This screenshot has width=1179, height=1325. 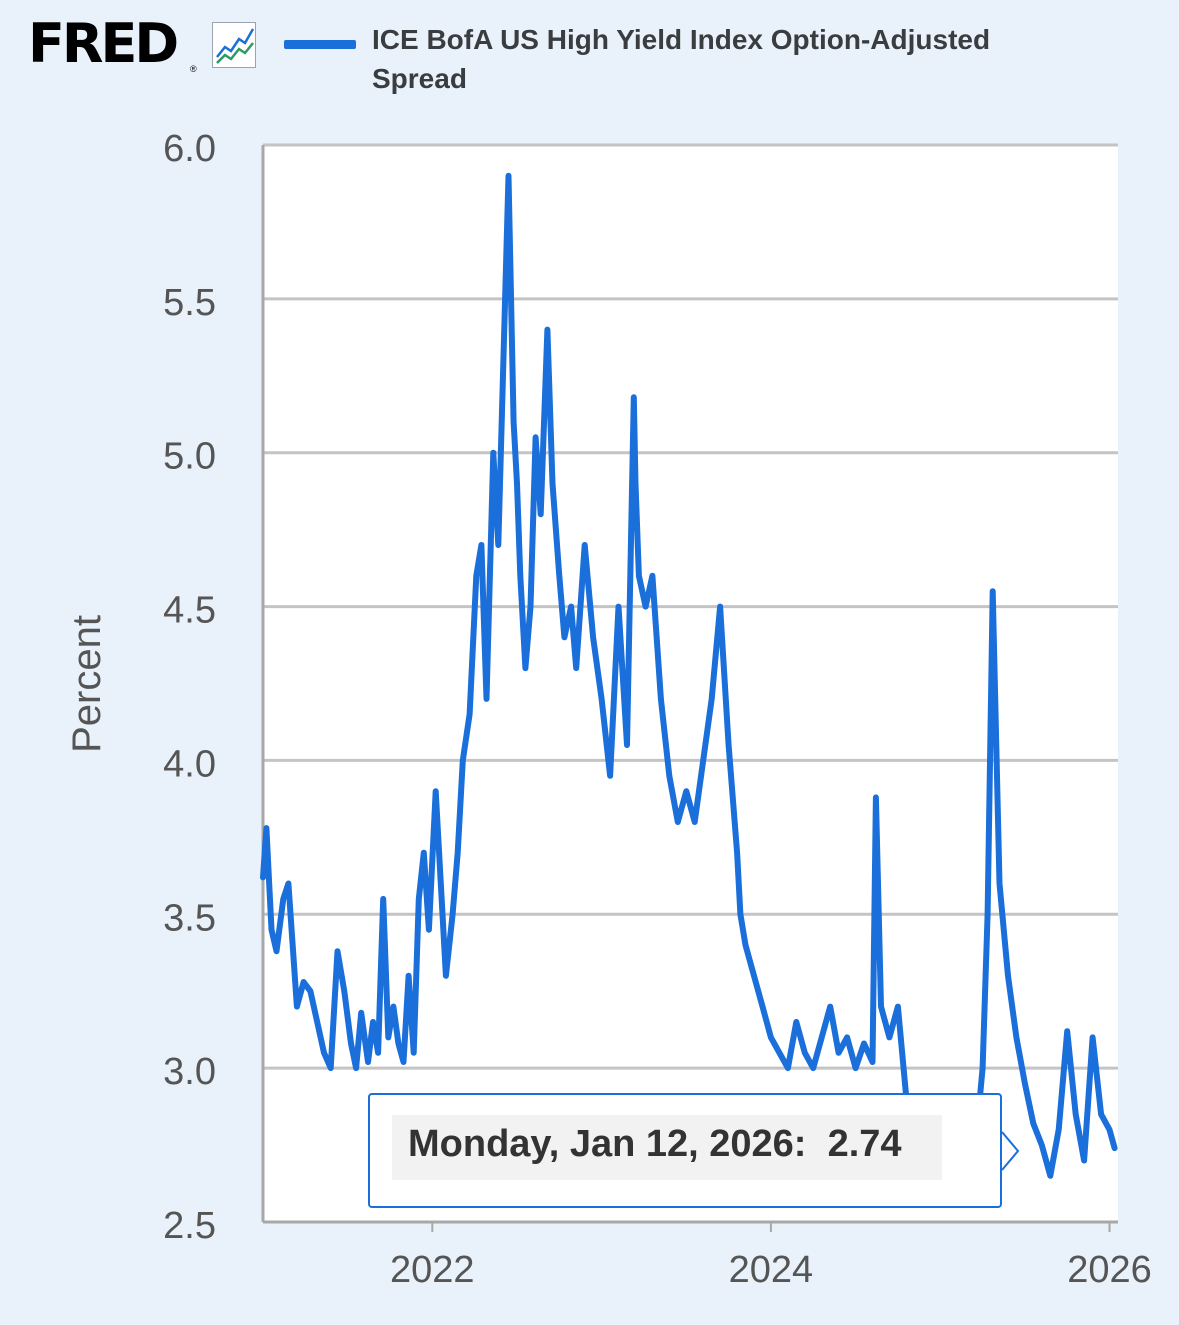 I want to click on tooltip-text: Monday, Jan 12, 2026: 2.74, so click(x=655, y=1144).